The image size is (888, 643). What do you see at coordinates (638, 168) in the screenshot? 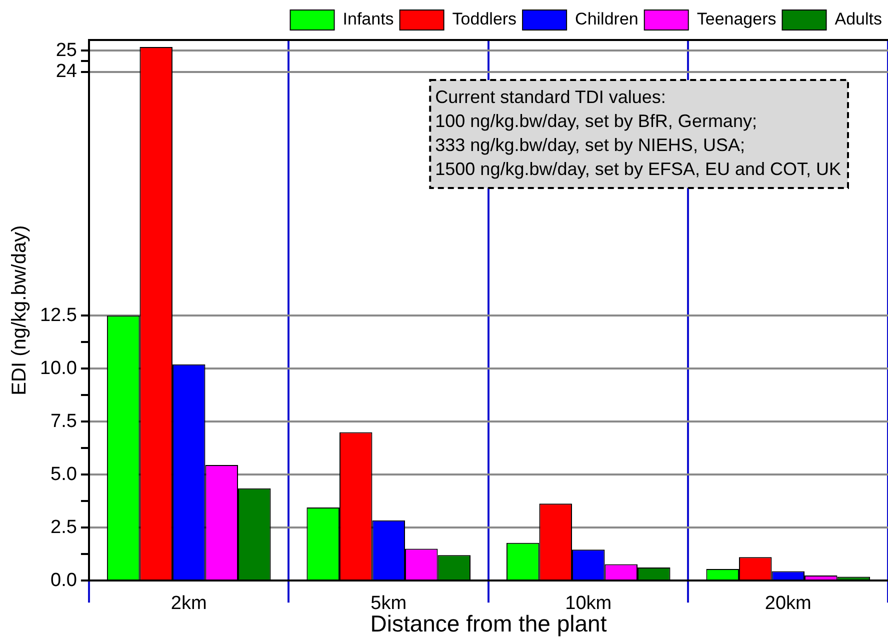
I see `annotation: 1500 ng/kg.bw/day, set by EFSA, EU and COT, UK` at bounding box center [638, 168].